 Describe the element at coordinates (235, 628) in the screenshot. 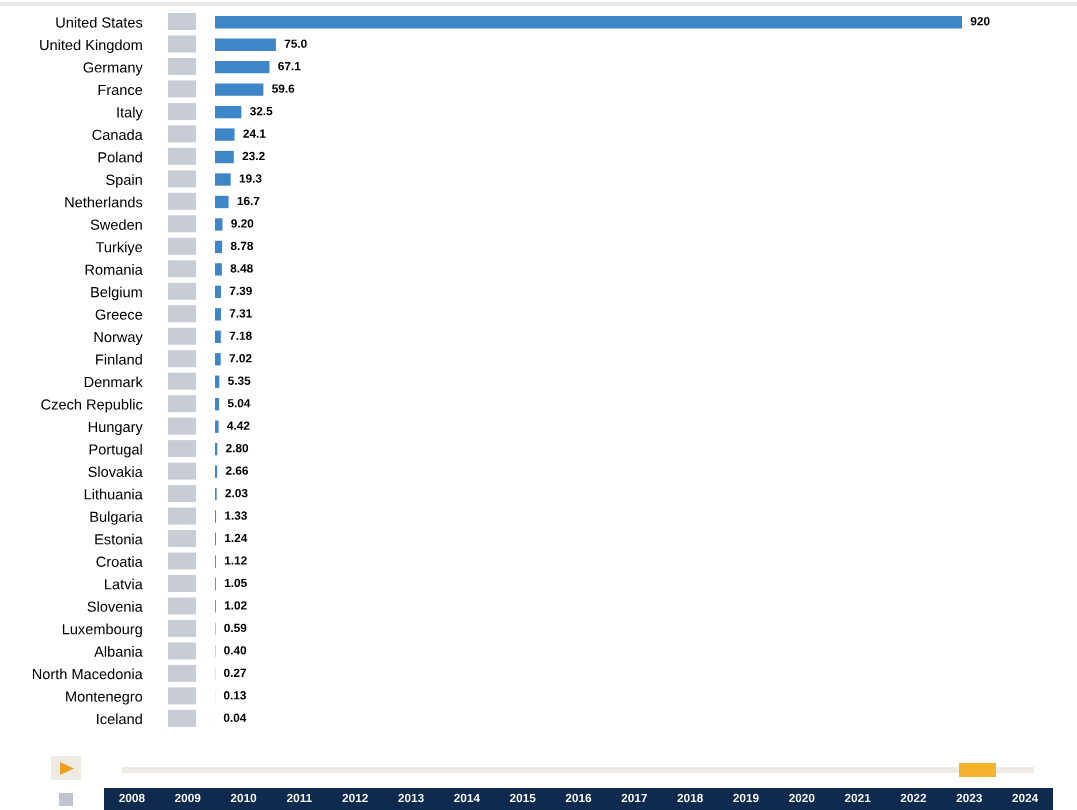

I see `data-label: 0.59` at that location.